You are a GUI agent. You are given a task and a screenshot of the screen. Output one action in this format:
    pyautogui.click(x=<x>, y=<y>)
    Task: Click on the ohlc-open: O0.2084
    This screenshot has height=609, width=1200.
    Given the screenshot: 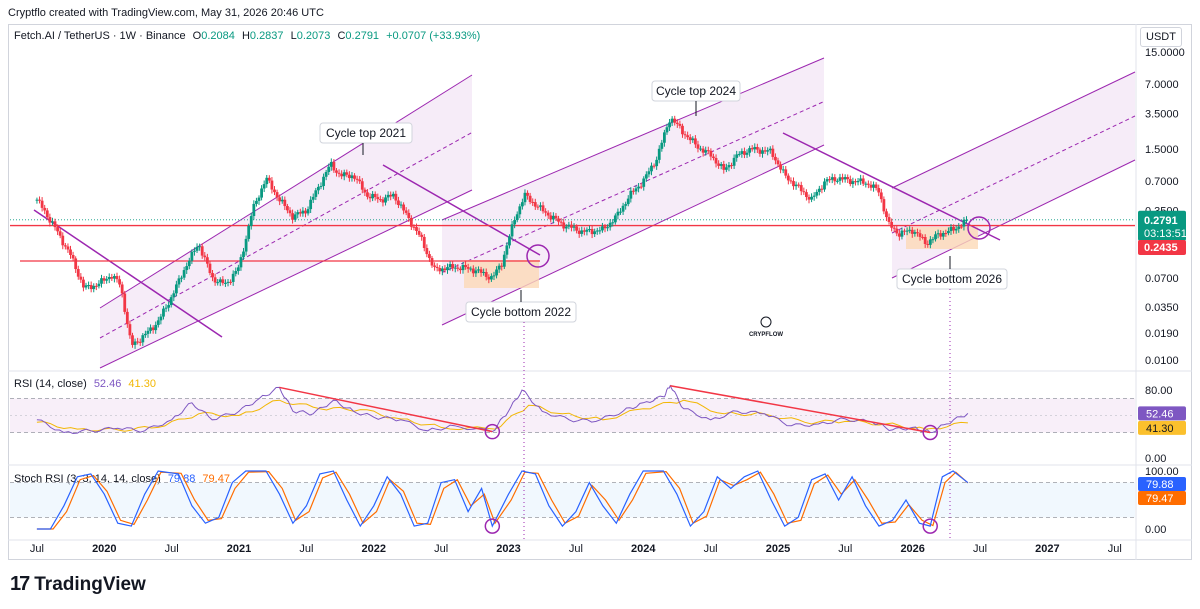 What is the action you would take?
    pyautogui.click(x=213, y=36)
    